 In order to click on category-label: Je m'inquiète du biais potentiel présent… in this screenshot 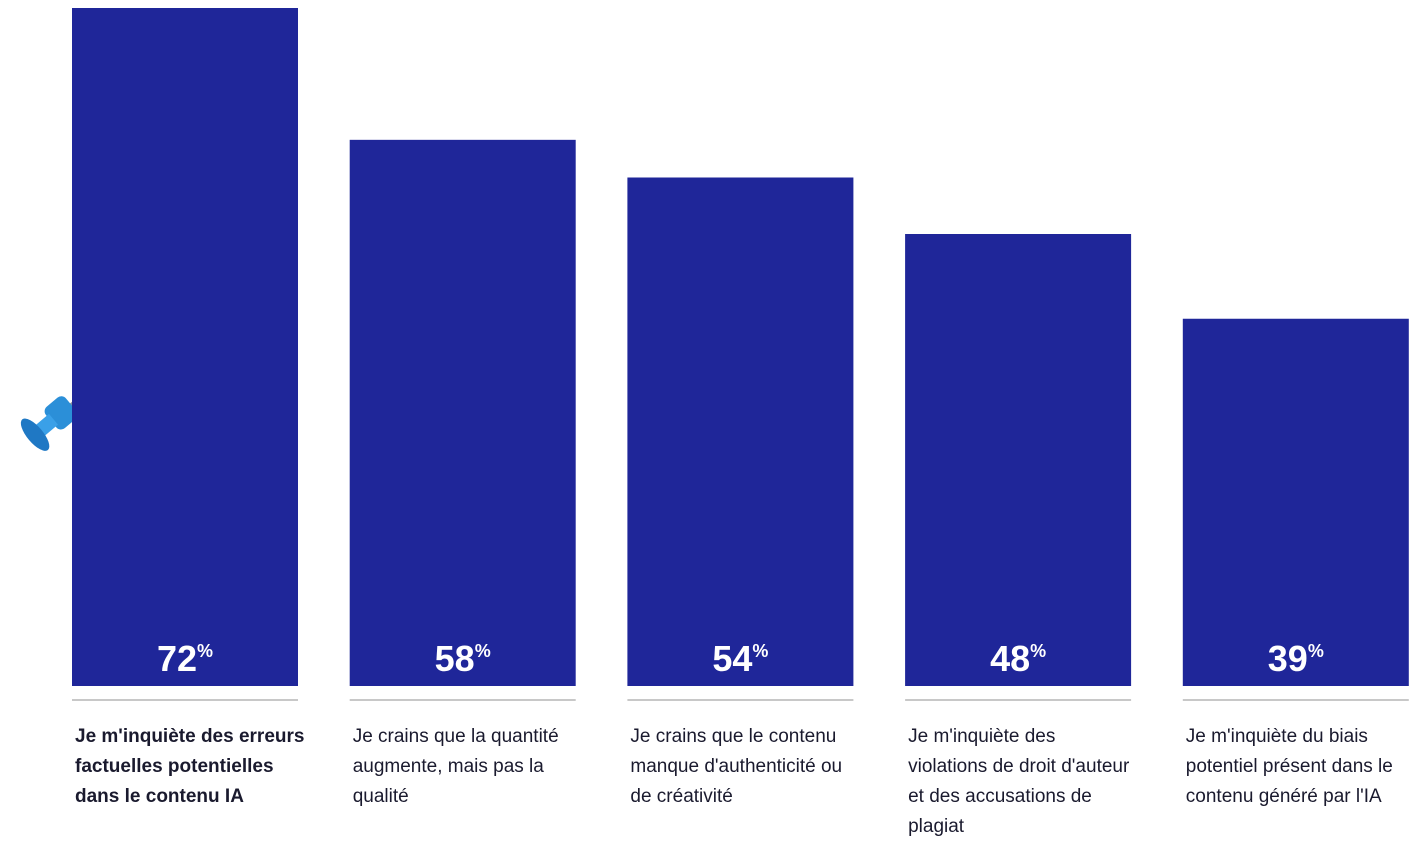, I will do `click(1289, 766)`.